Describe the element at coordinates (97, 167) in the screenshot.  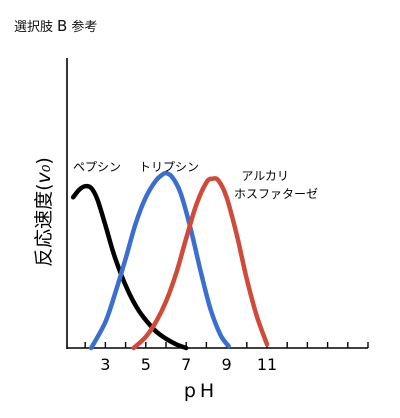
I see `label-pepsin: ペプシン` at that location.